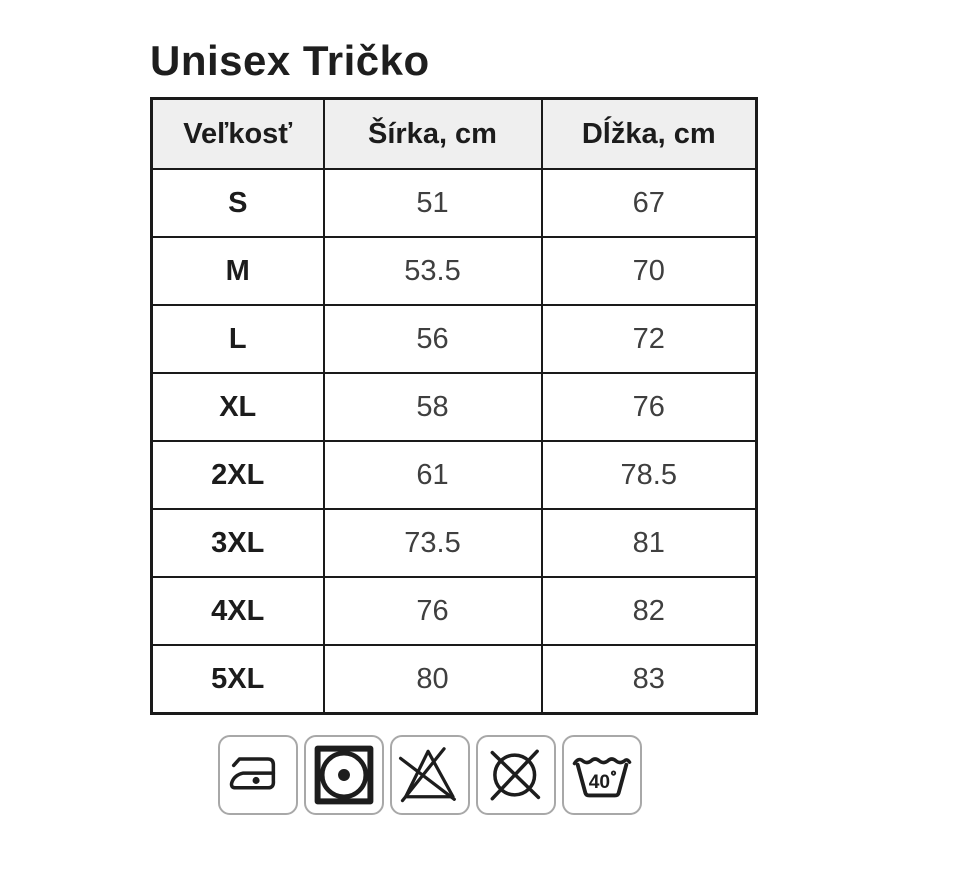 The height and width of the screenshot is (887, 960). What do you see at coordinates (432, 271) in the screenshot?
I see `width-cell: 53.5` at bounding box center [432, 271].